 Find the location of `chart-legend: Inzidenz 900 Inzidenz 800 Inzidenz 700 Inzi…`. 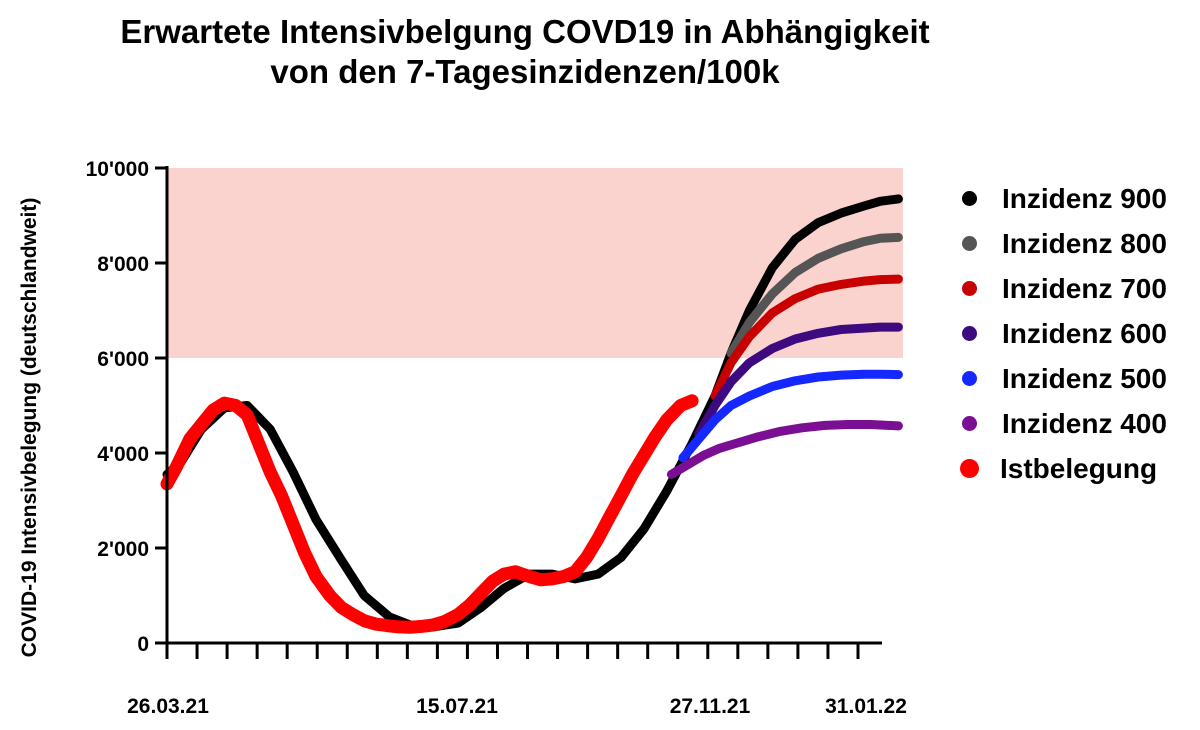

chart-legend: Inzidenz 900 Inzidenz 800 Inzidenz 700 Inzi… is located at coordinates (1063, 333).